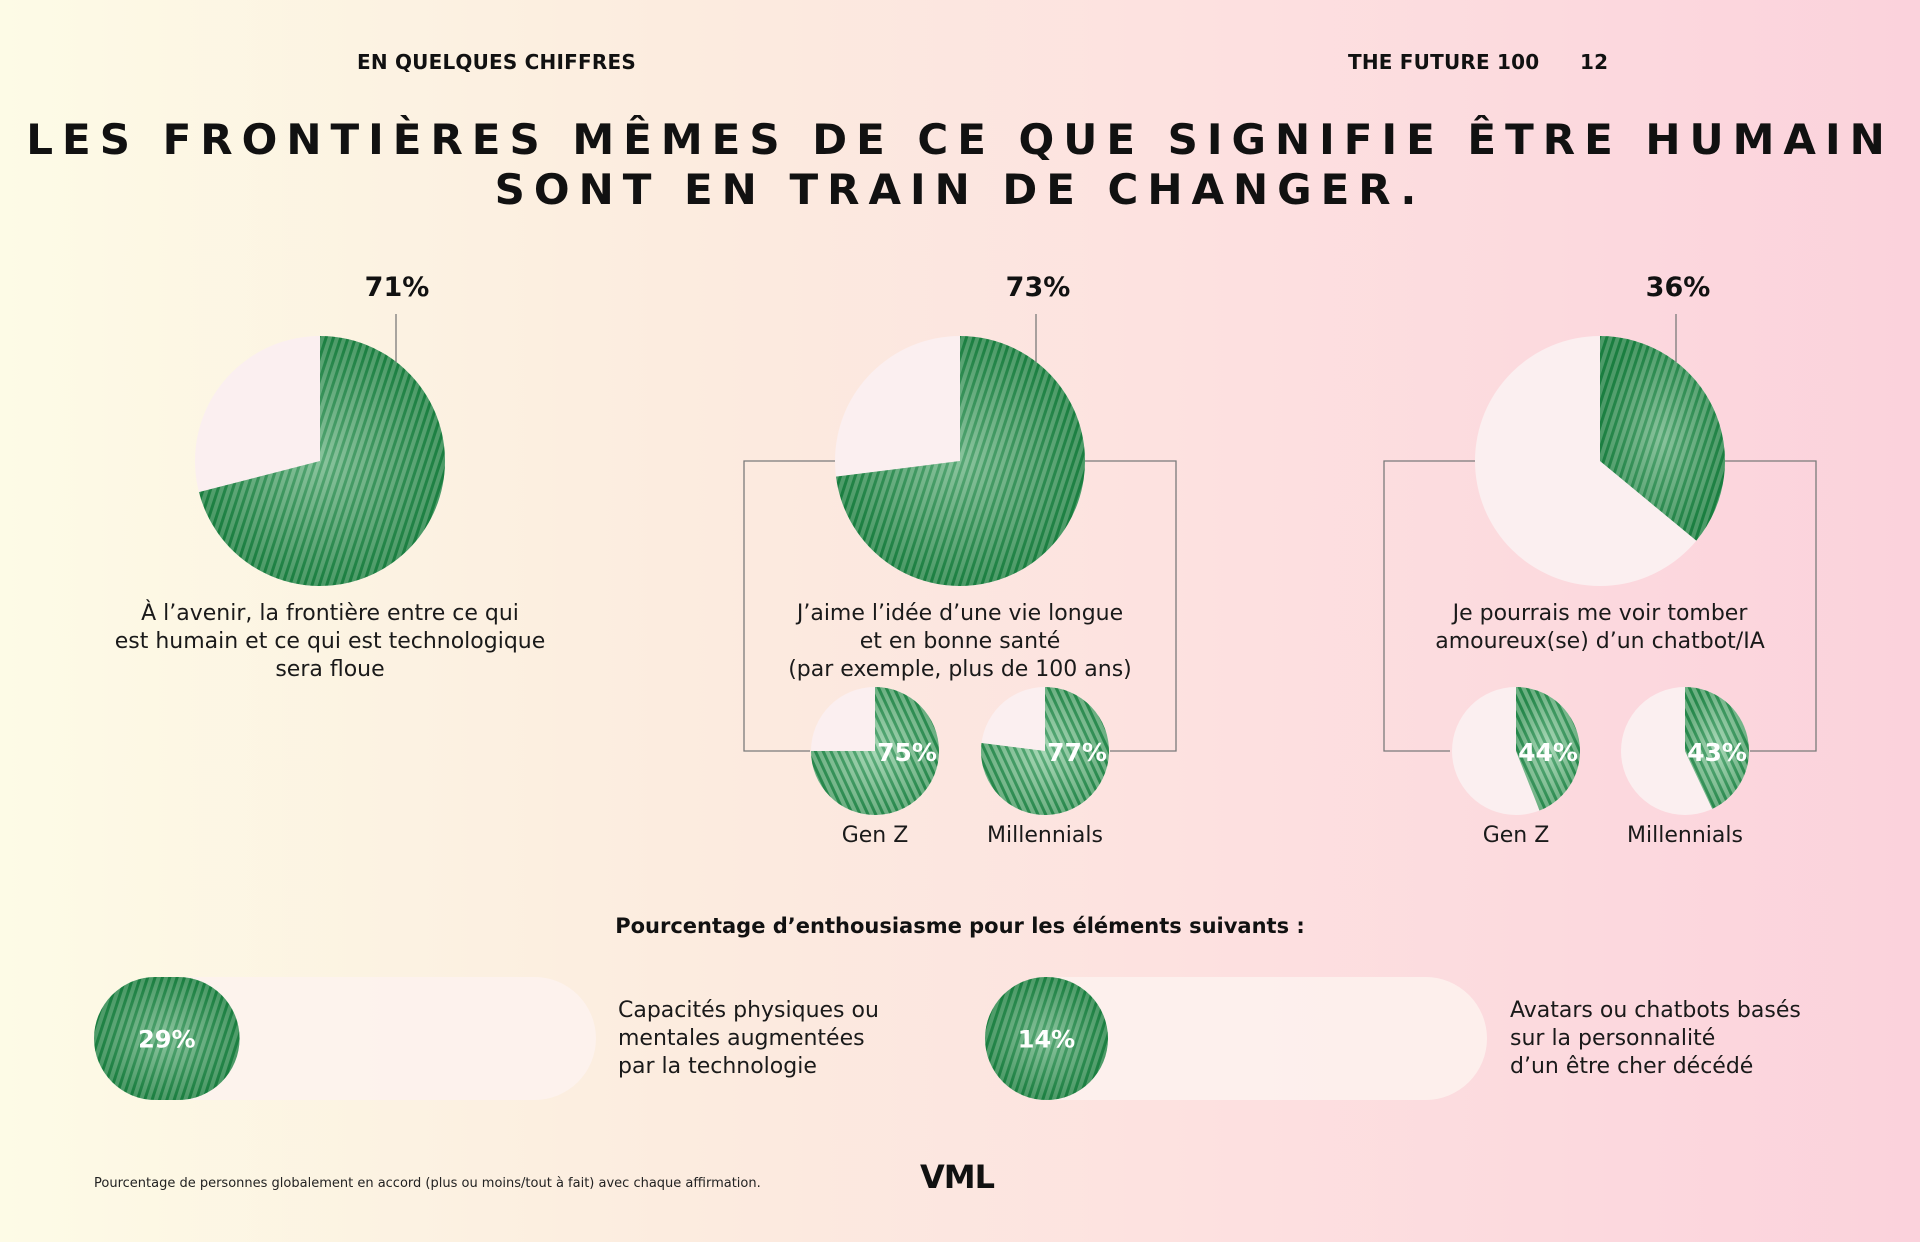 Image resolution: width=1920 pixels, height=1242 pixels. What do you see at coordinates (1717, 752) in the screenshot?
I see `pie-3-millennials-value-label: 43%` at bounding box center [1717, 752].